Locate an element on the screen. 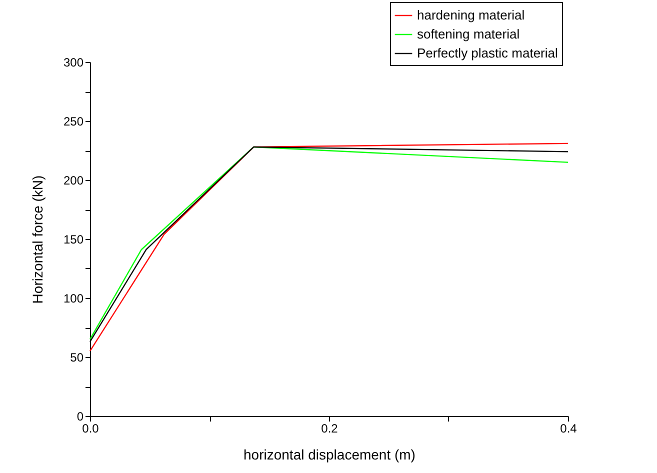 The height and width of the screenshot is (473, 657). y-axis-title: Horizontal force (kN) is located at coordinates (37, 239).